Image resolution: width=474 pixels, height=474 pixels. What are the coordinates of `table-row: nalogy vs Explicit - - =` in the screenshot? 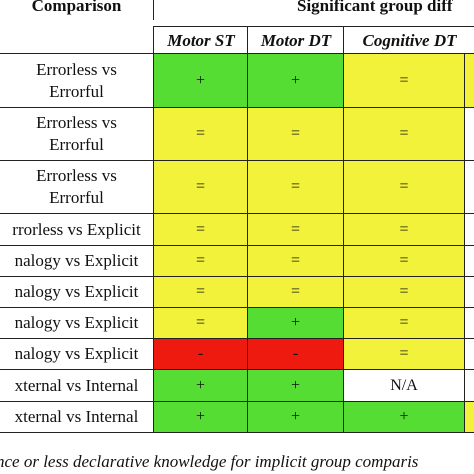 It's located at (237, 354).